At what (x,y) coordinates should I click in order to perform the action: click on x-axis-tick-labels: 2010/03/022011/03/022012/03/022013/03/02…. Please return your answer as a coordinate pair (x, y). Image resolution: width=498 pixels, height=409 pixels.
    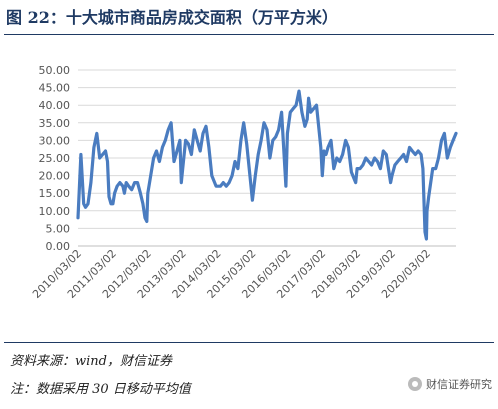
    Looking at the image, I should click on (231, 274).